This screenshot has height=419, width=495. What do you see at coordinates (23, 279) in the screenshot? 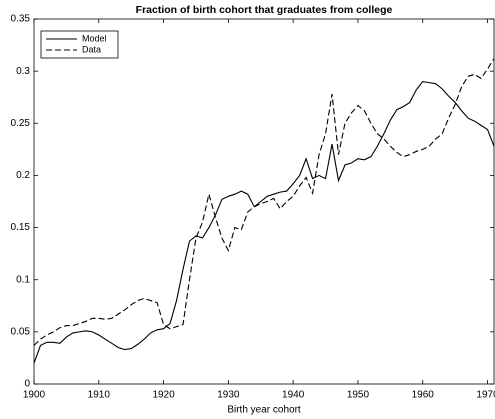
I see `y-tick-label: 0.1` at bounding box center [23, 279].